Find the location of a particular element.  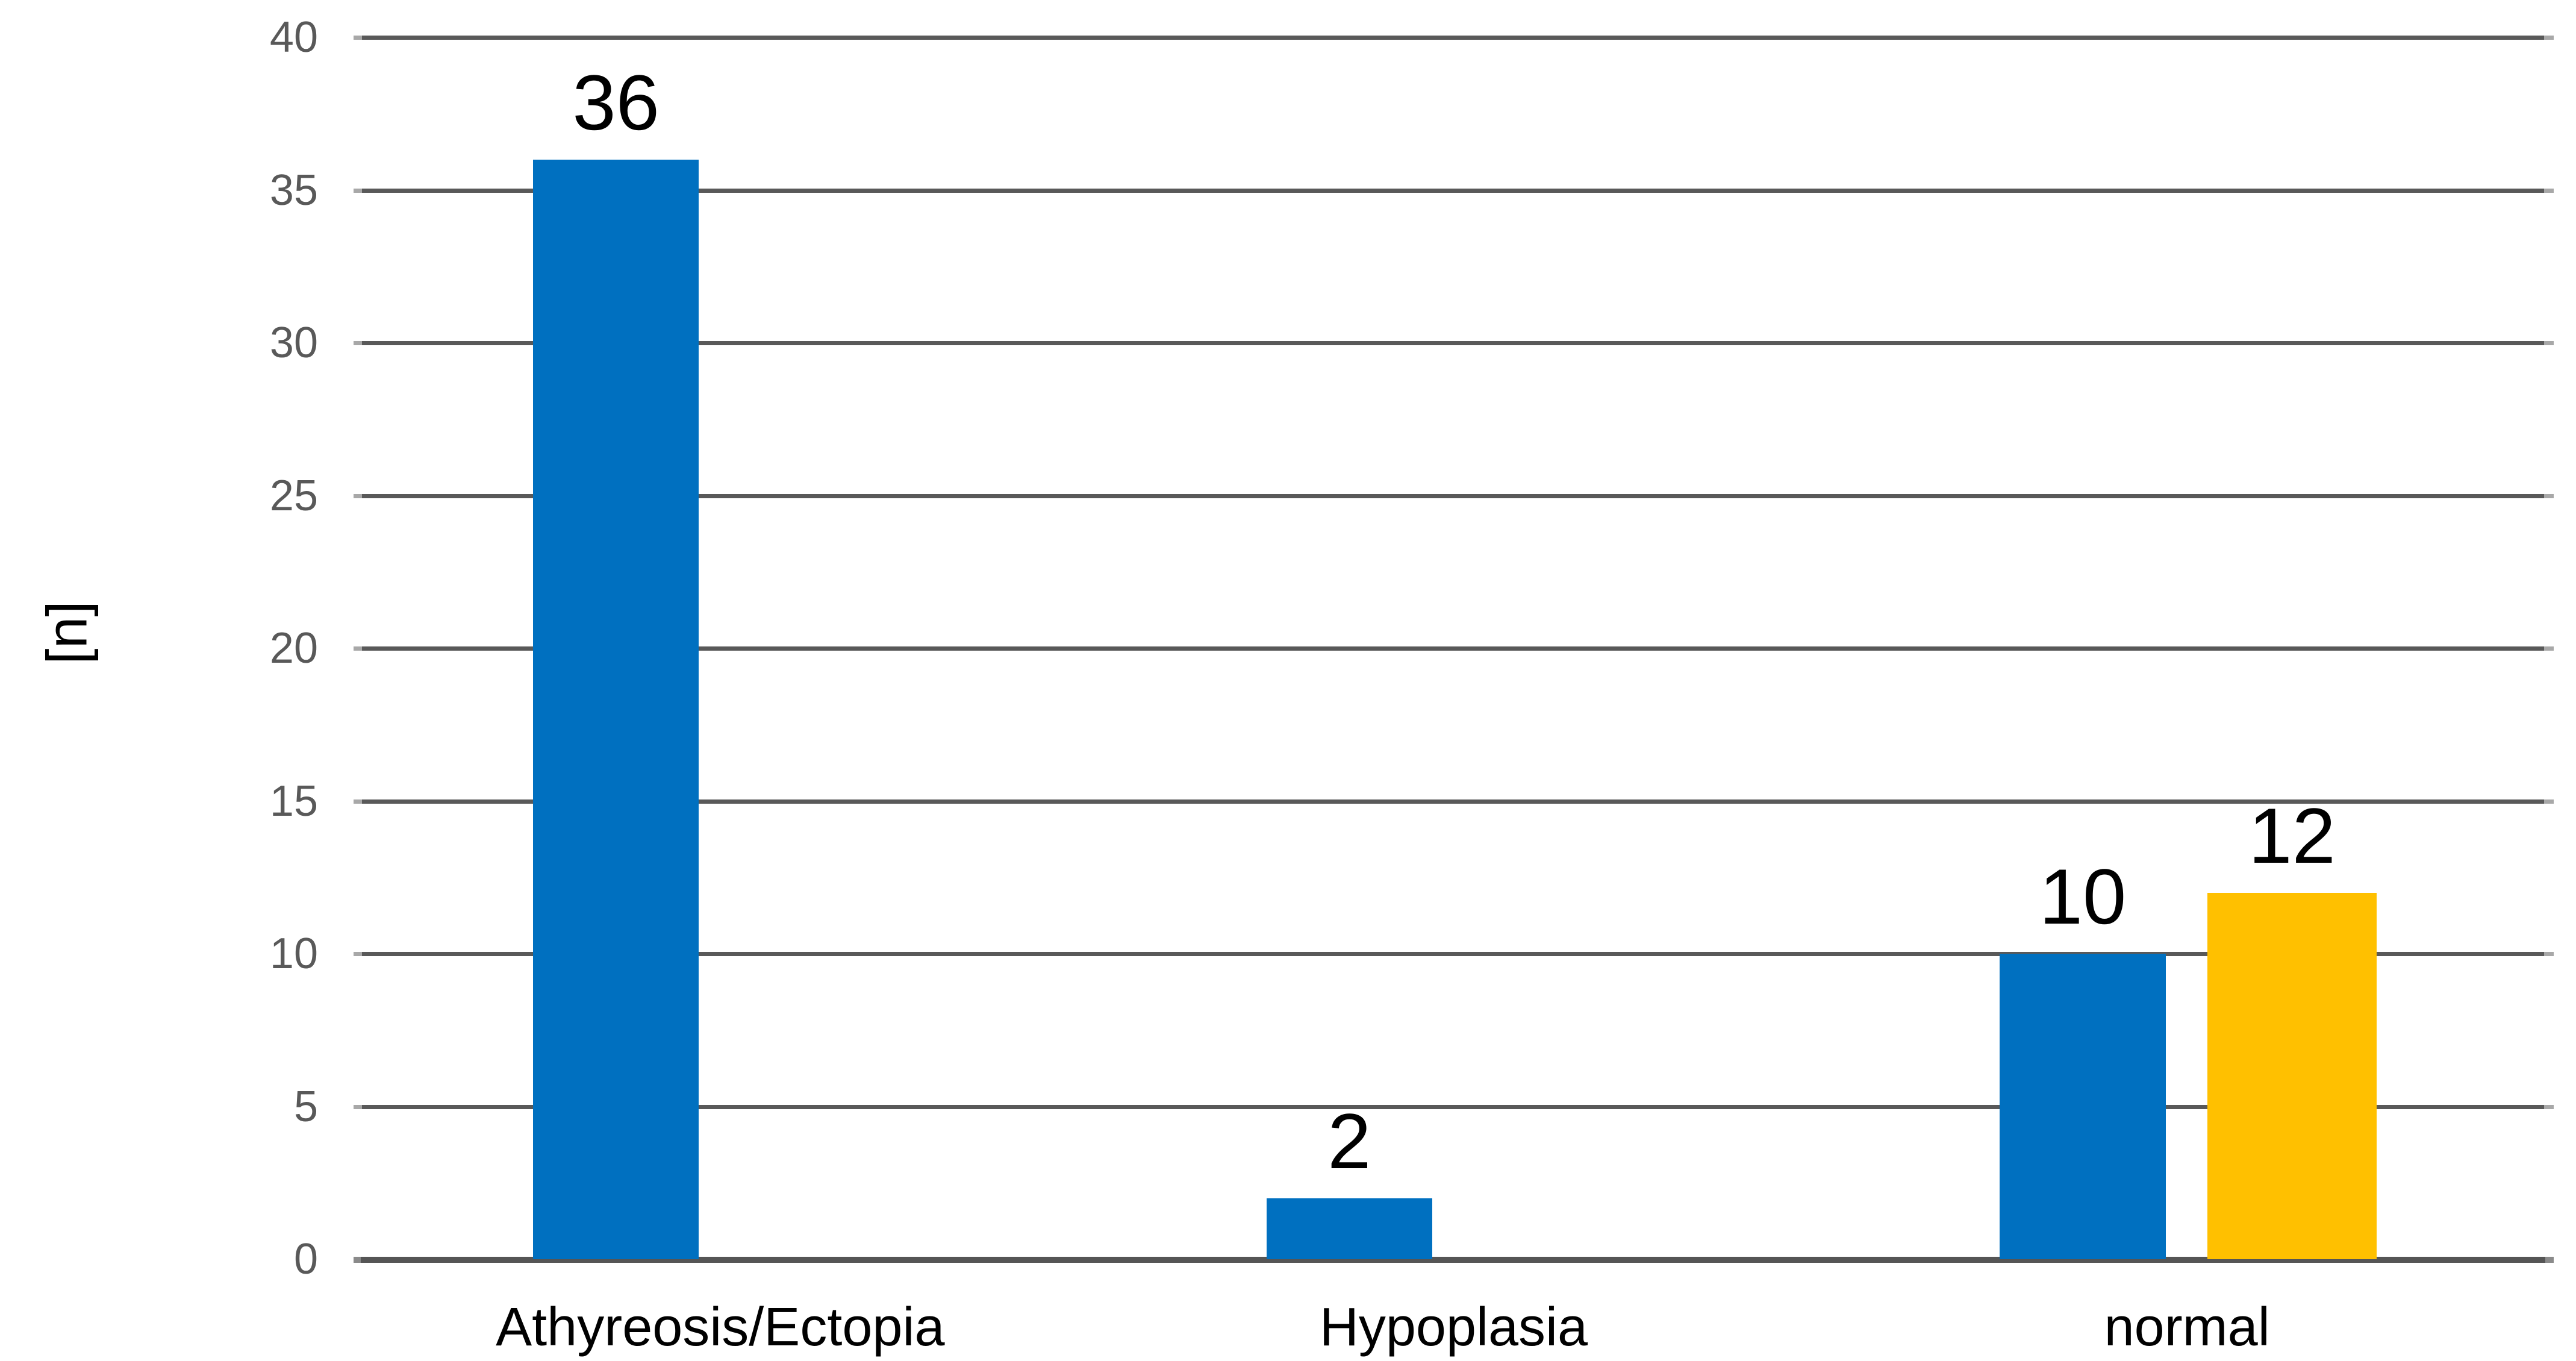

bar-series-yellow is located at coordinates (2292, 1075).